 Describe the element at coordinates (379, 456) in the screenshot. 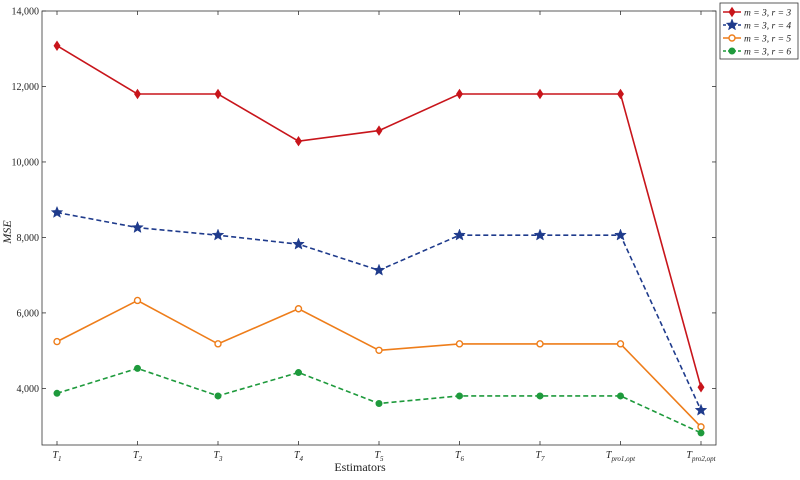

I see `x-tick-label: T5` at that location.